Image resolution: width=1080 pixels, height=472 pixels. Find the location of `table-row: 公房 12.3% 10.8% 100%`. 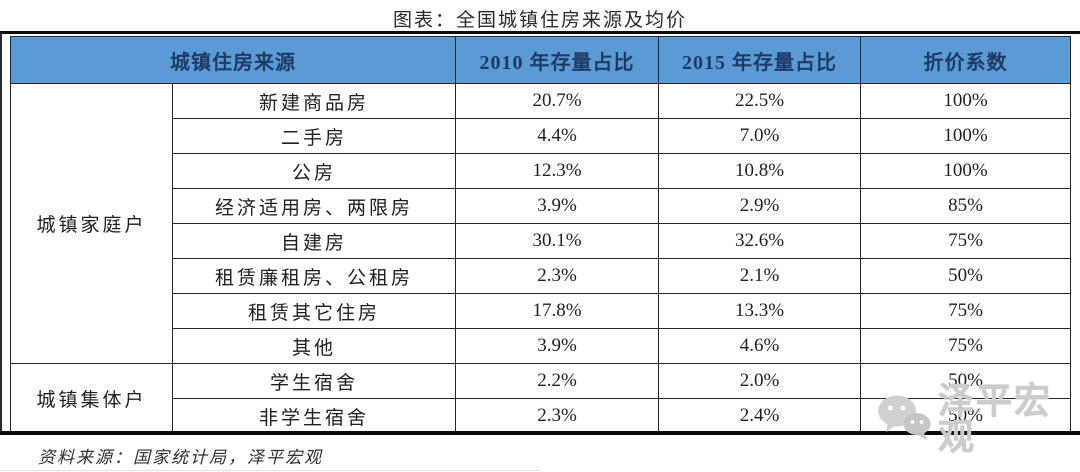

table-row: 公房 12.3% 10.8% 100% is located at coordinates (541, 171).